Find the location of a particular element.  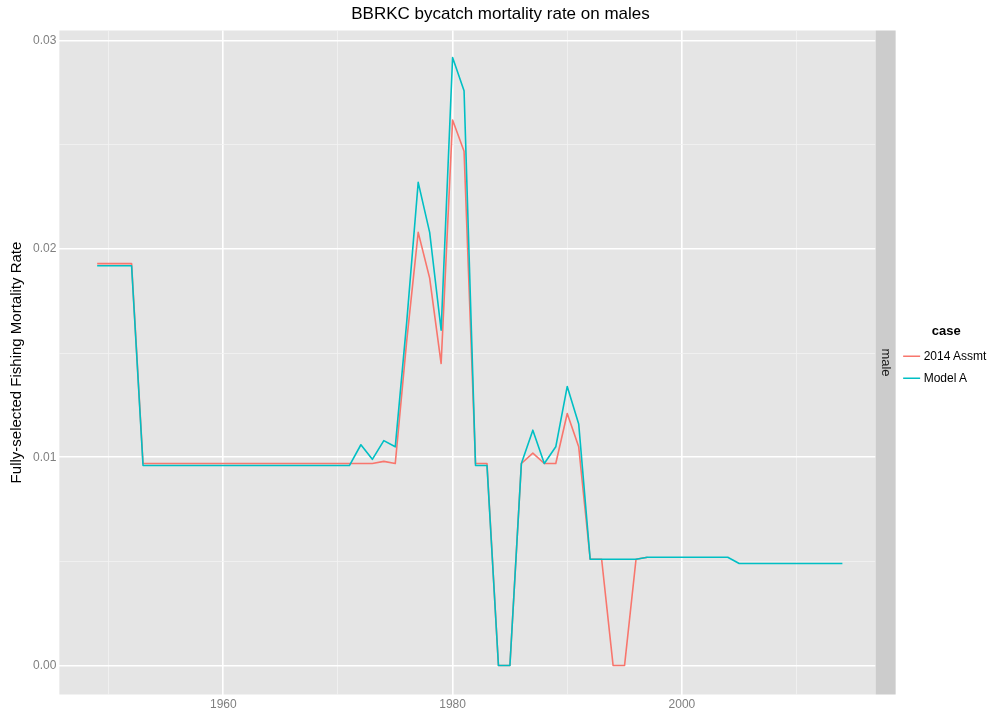

chart-title: BBRKC bycatch mortality rate on males is located at coordinates (500, 13).